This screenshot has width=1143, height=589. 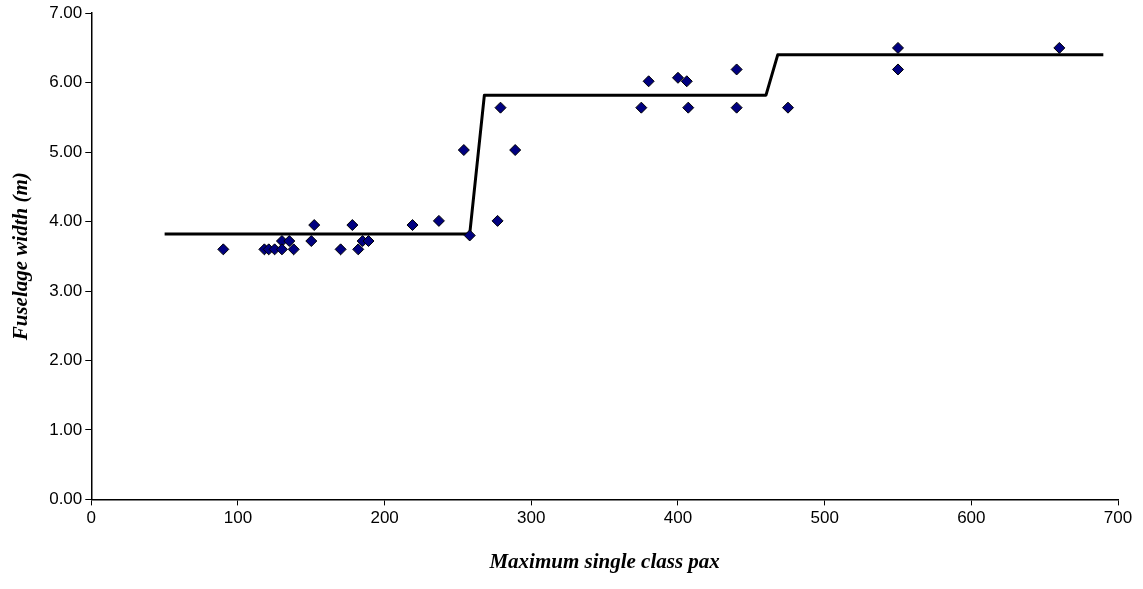 I want to click on y-tick-label: 7.00, so click(x=66, y=12).